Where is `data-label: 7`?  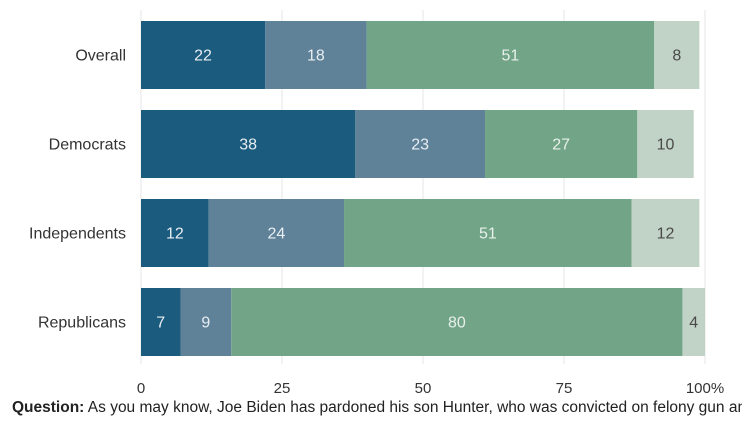 data-label: 7 is located at coordinates (160, 323).